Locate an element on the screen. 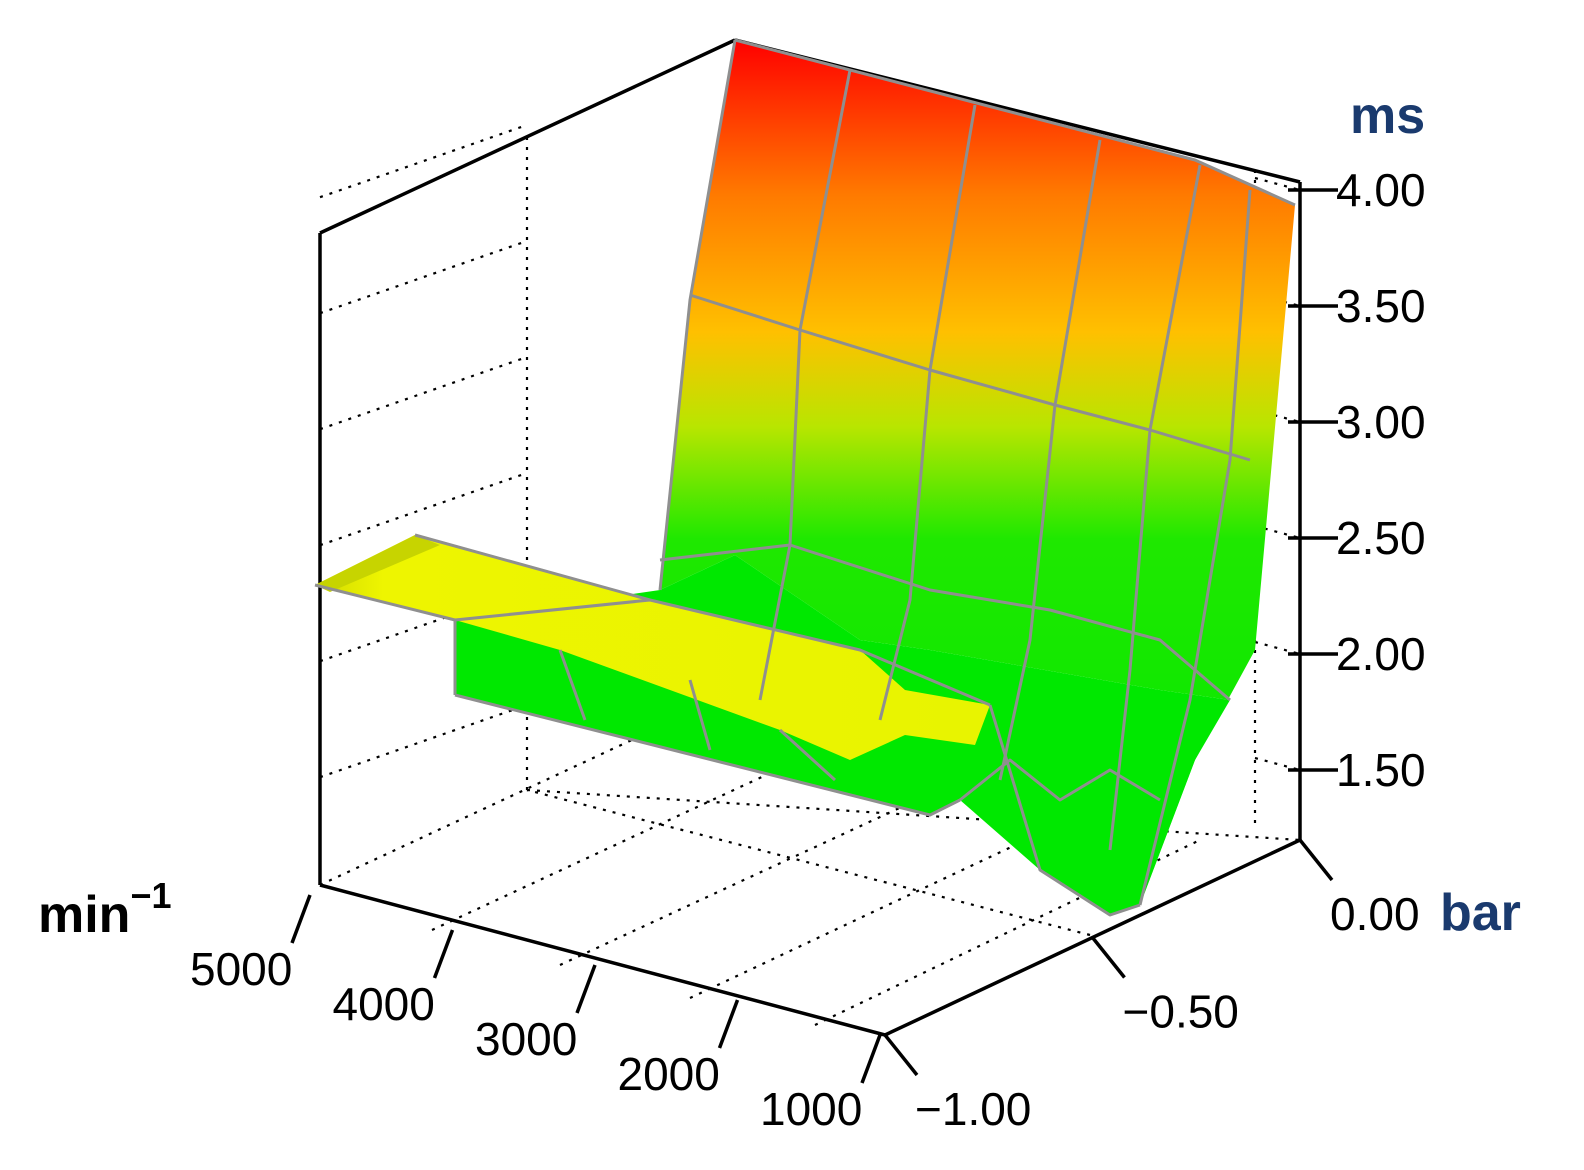  mesh-line-wall-f is located at coordinates (1195, 547).